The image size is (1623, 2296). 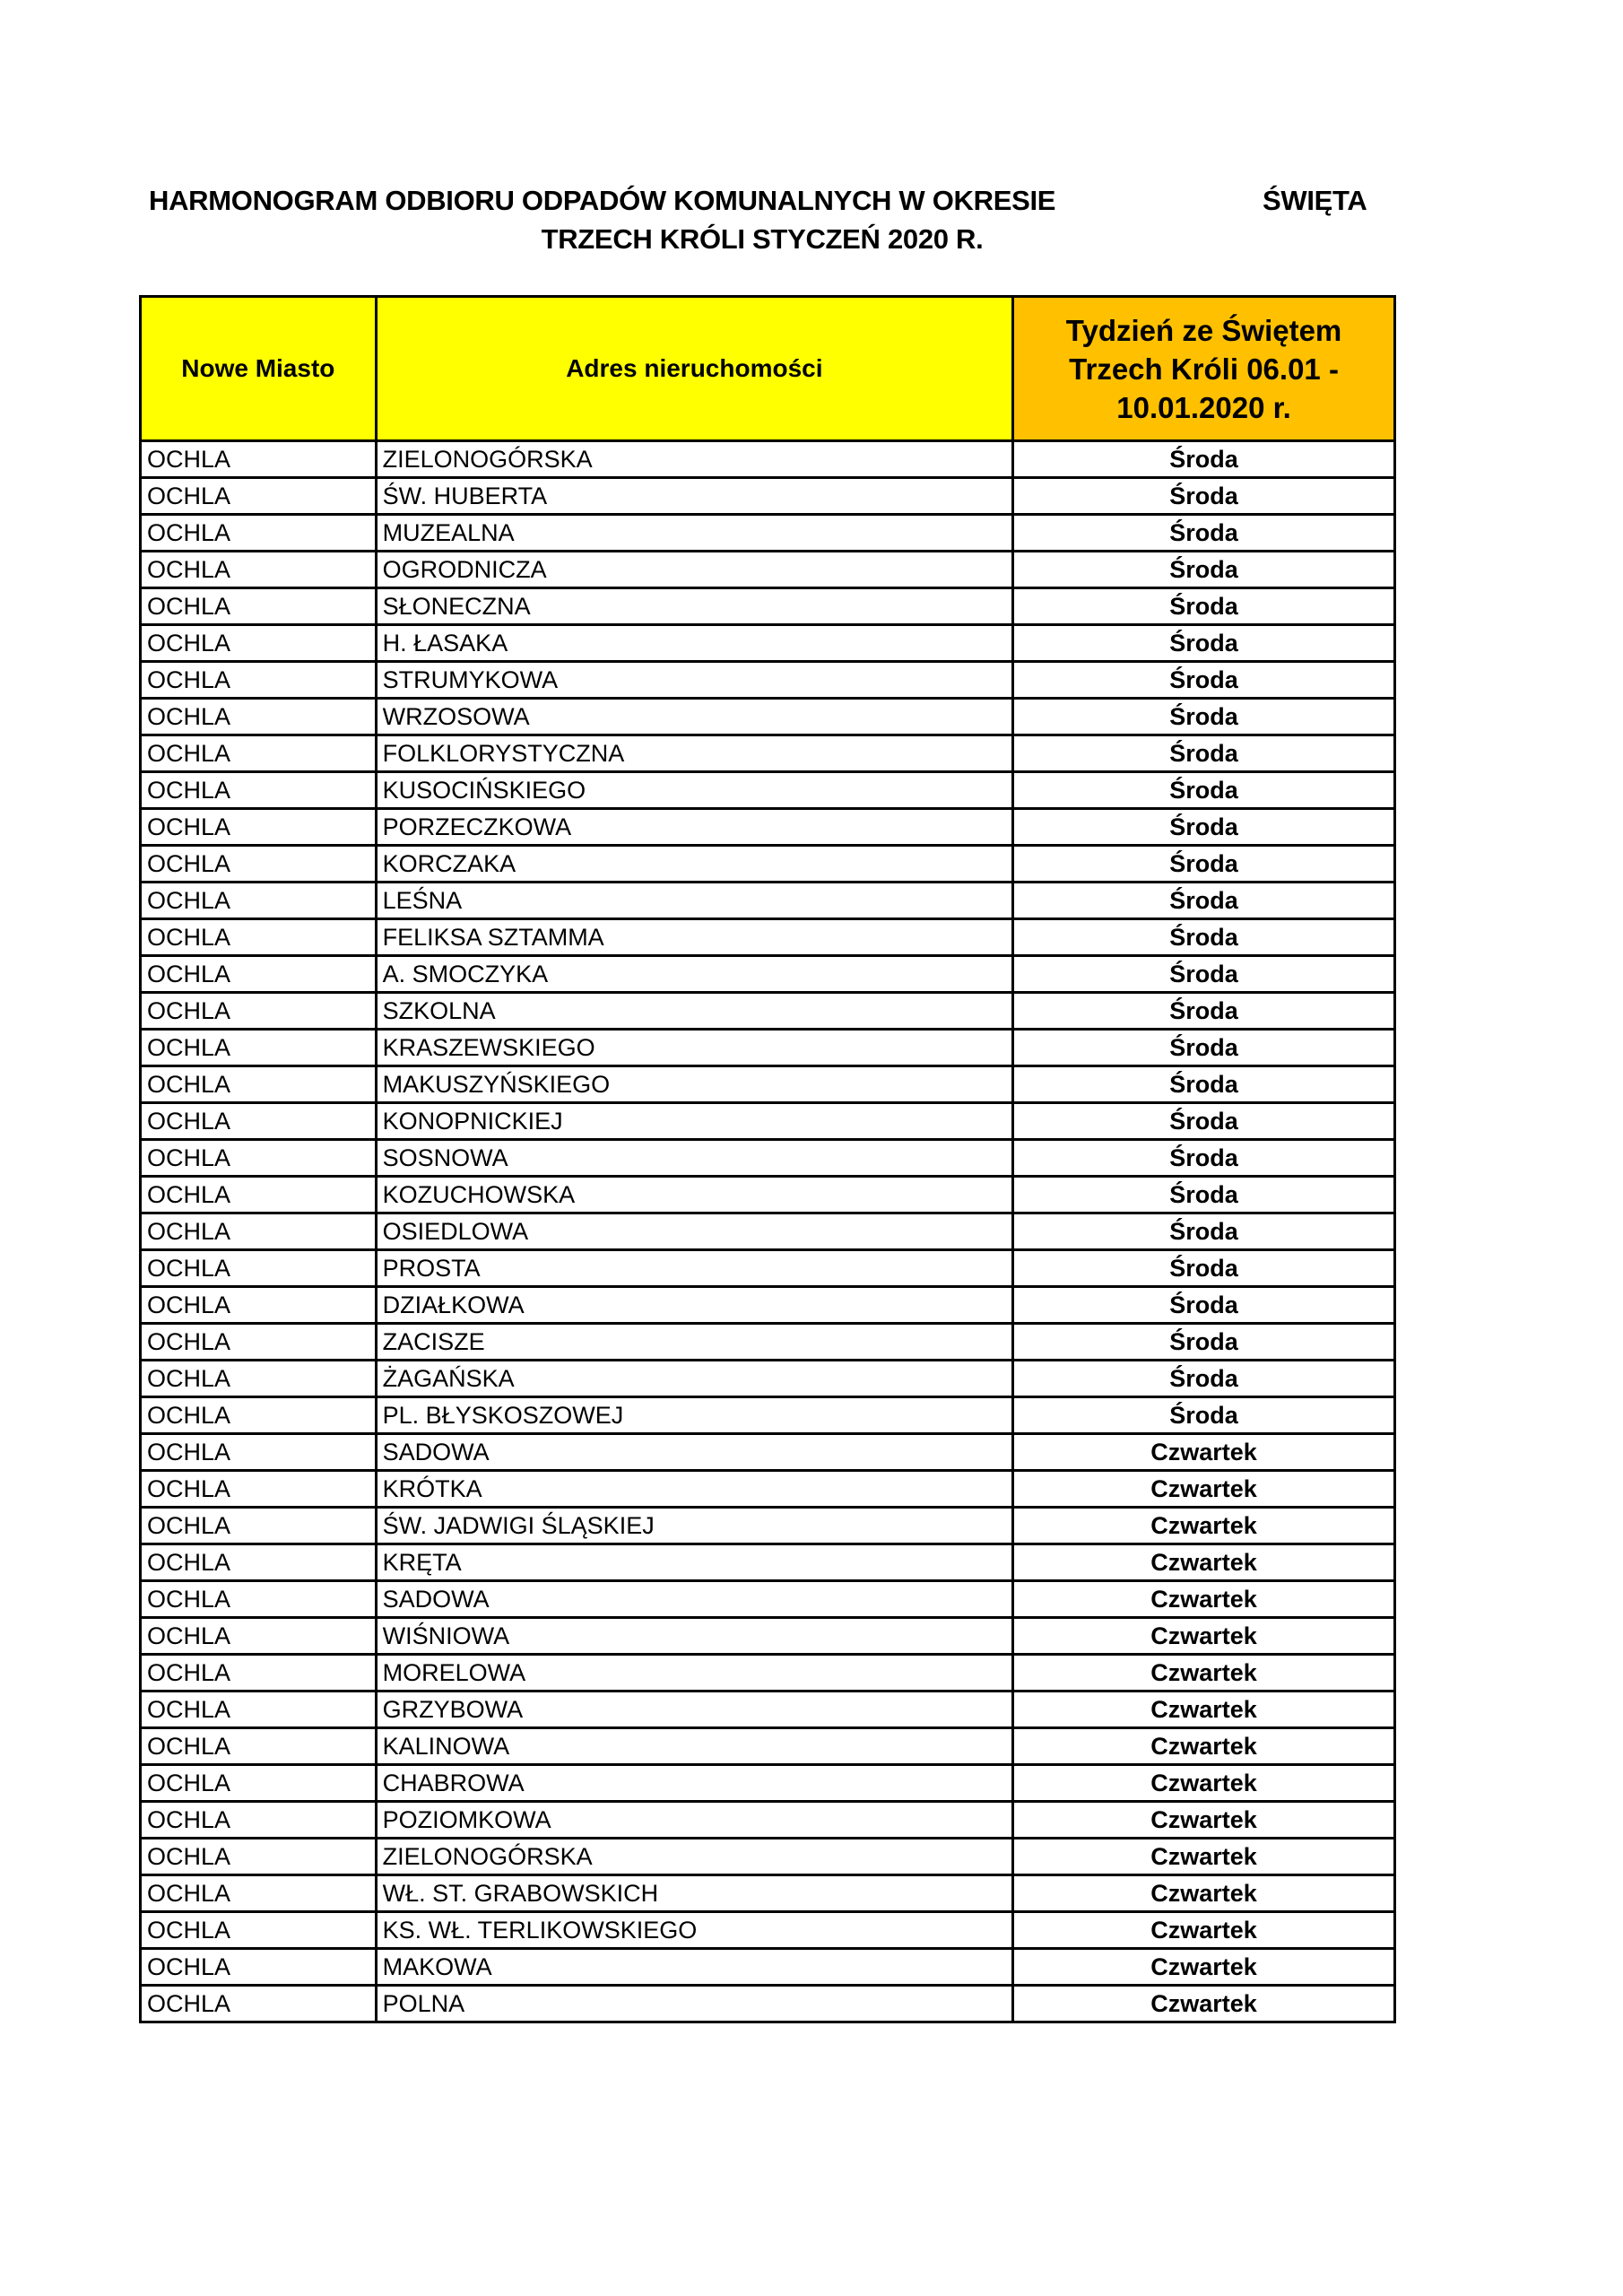 What do you see at coordinates (767, 1452) in the screenshot?
I see `table-row: OCHLA SADOWA Czwartek` at bounding box center [767, 1452].